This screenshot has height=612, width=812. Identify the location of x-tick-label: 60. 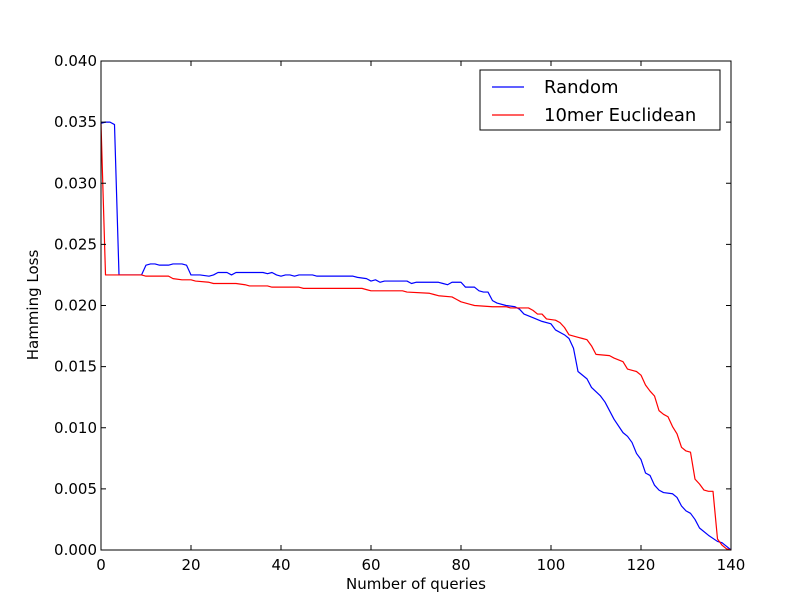
(370, 565).